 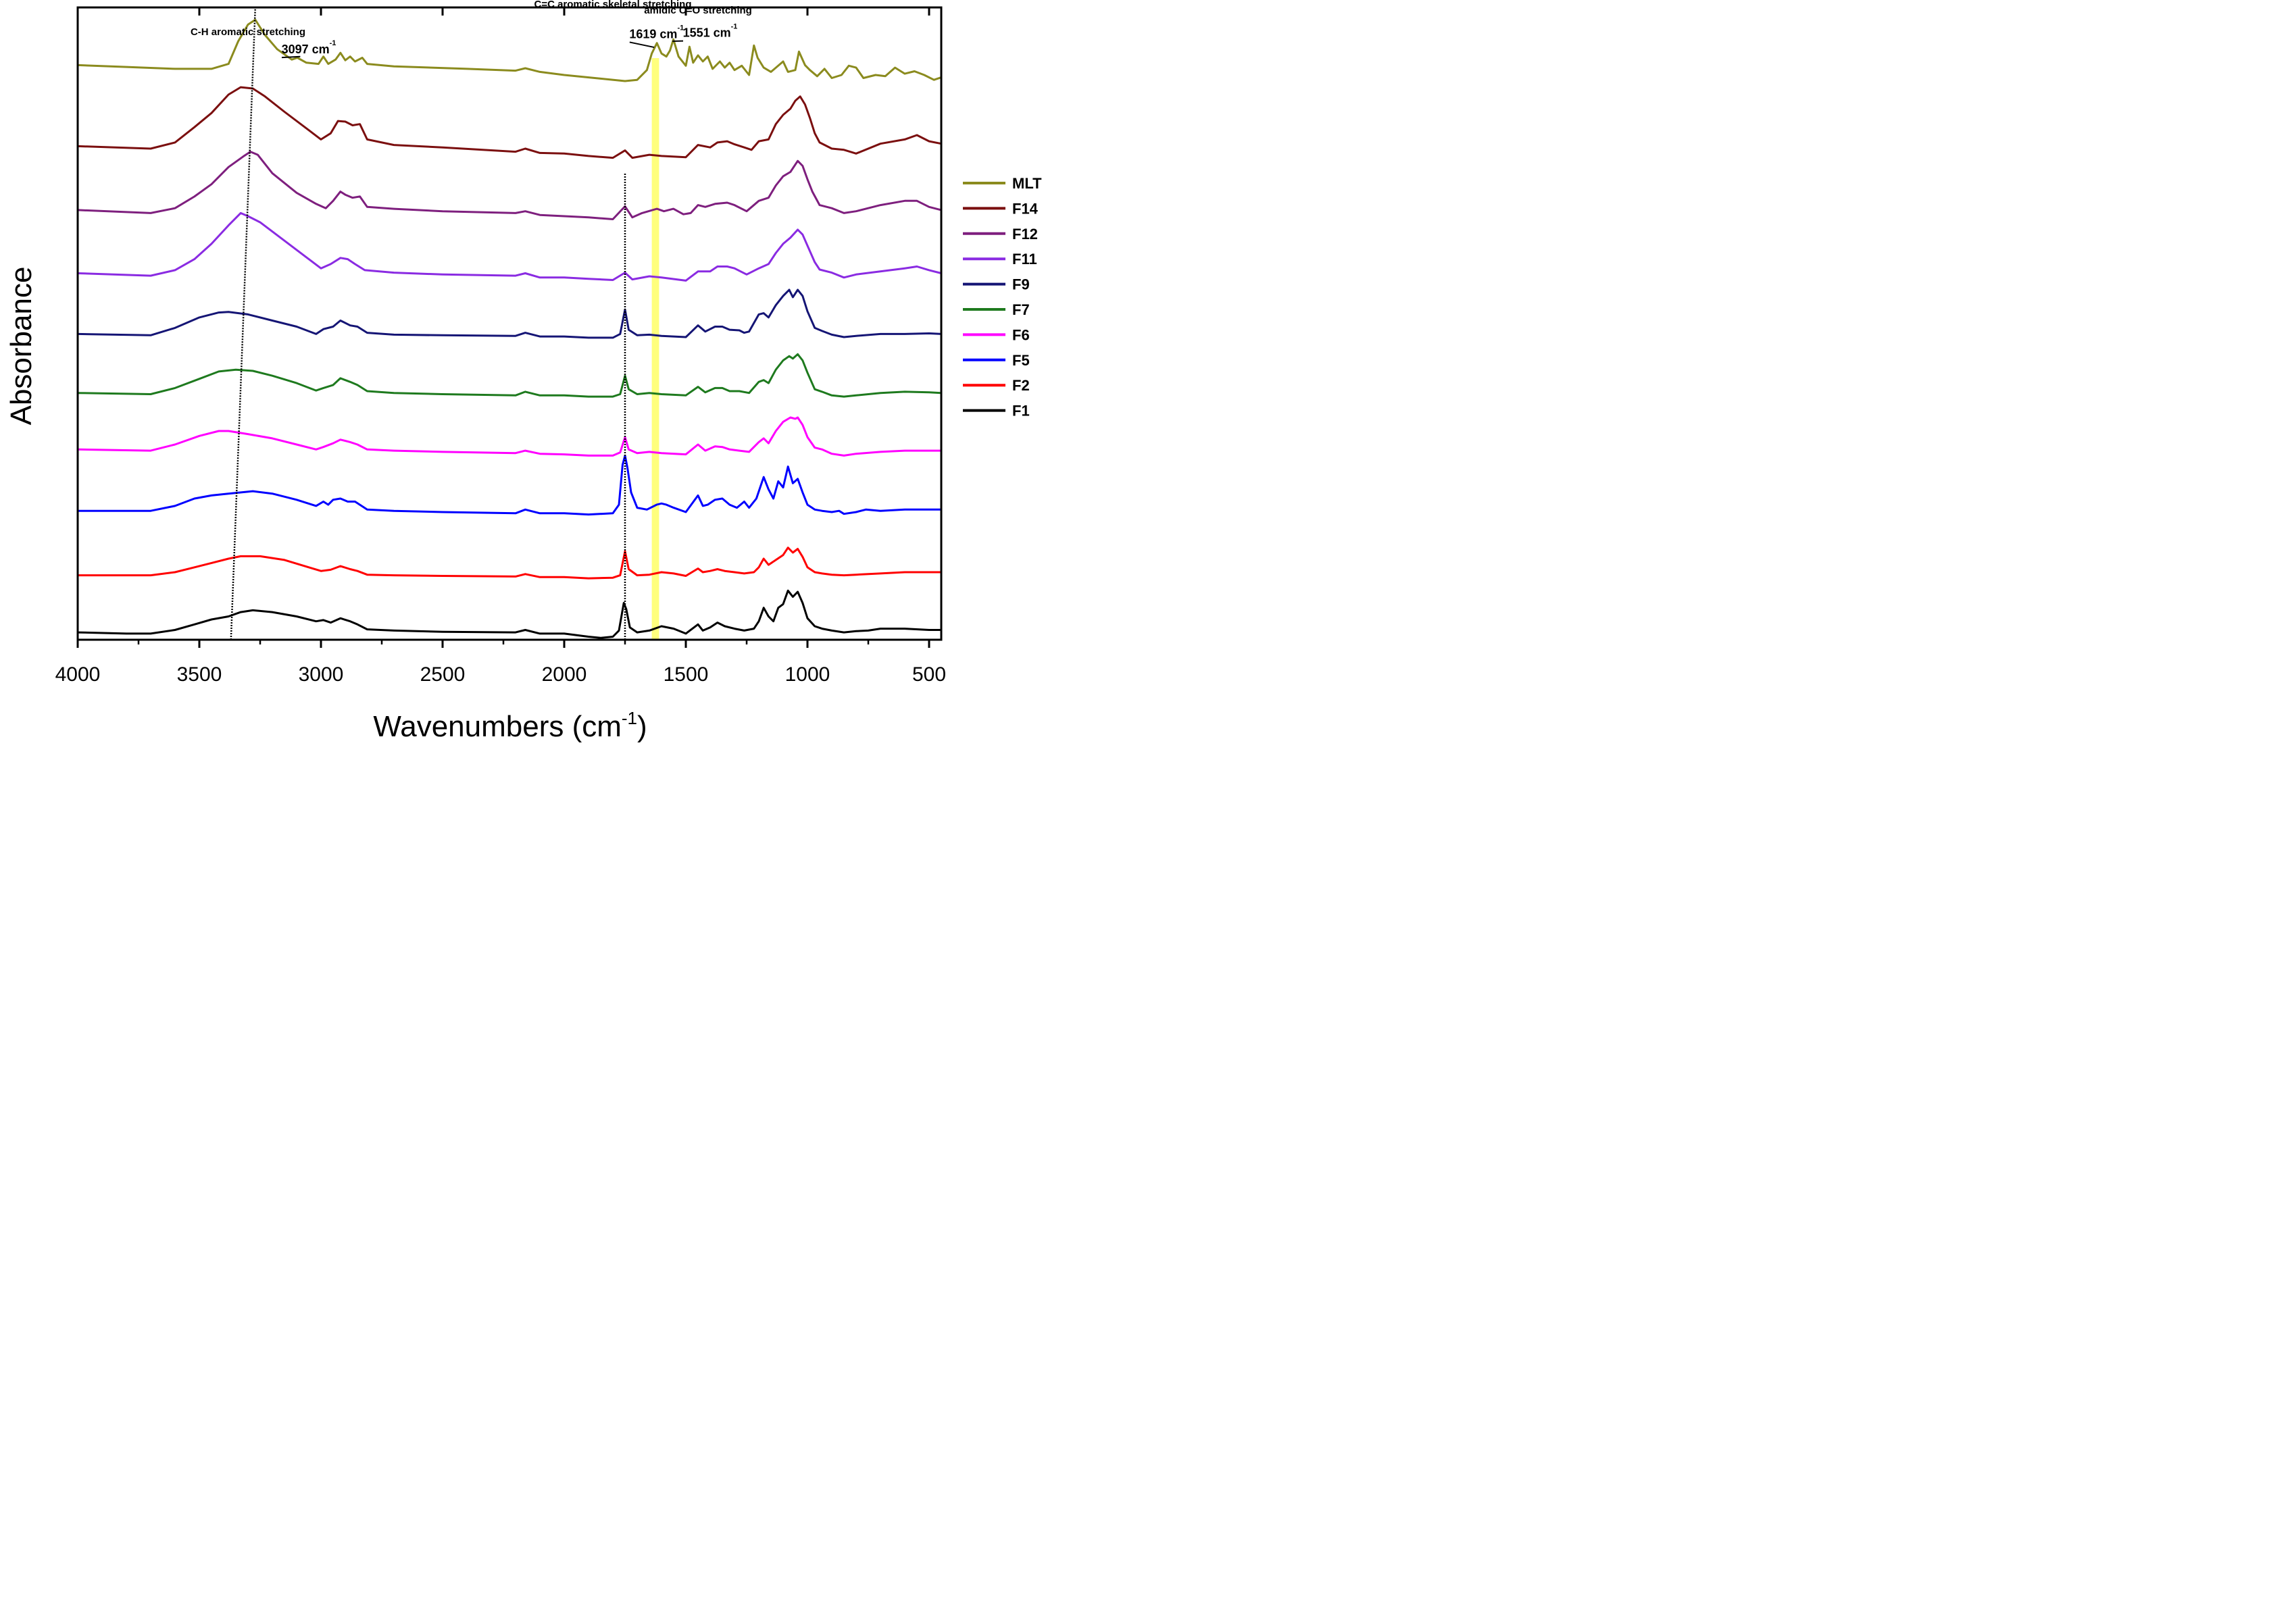 I want to click on legend-label-f6: F6, so click(x=1021, y=334).